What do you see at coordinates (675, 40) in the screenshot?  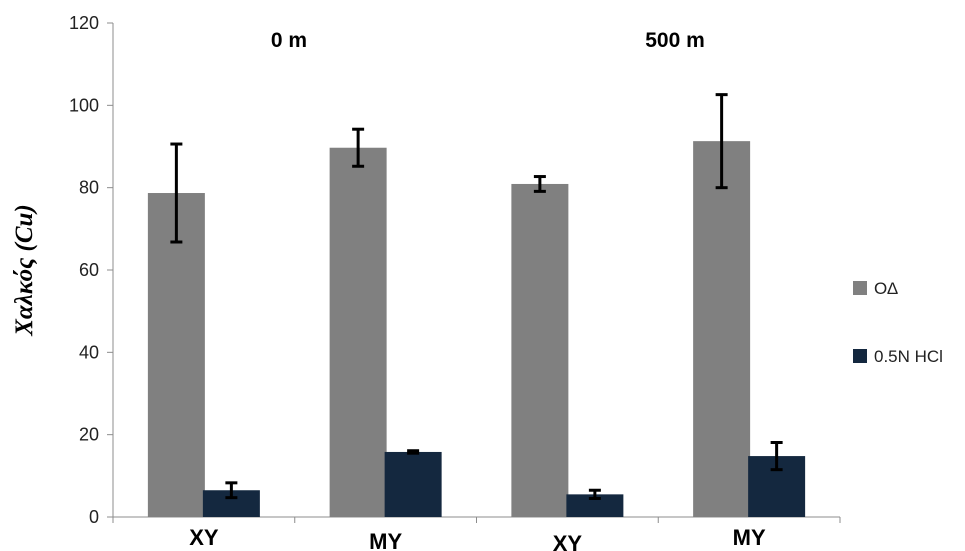 I see `group-label: 500 m` at bounding box center [675, 40].